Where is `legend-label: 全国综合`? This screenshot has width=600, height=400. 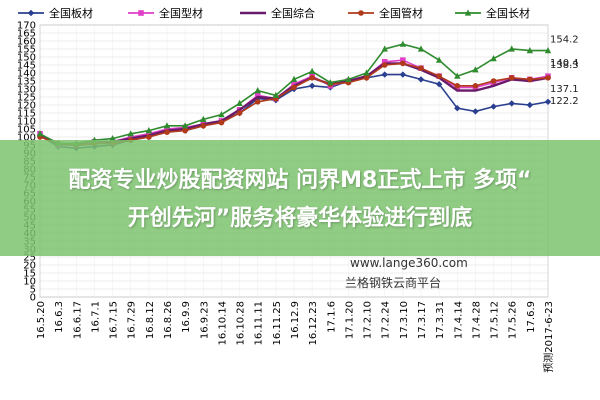 legend-label: 全国综合 is located at coordinates (293, 13).